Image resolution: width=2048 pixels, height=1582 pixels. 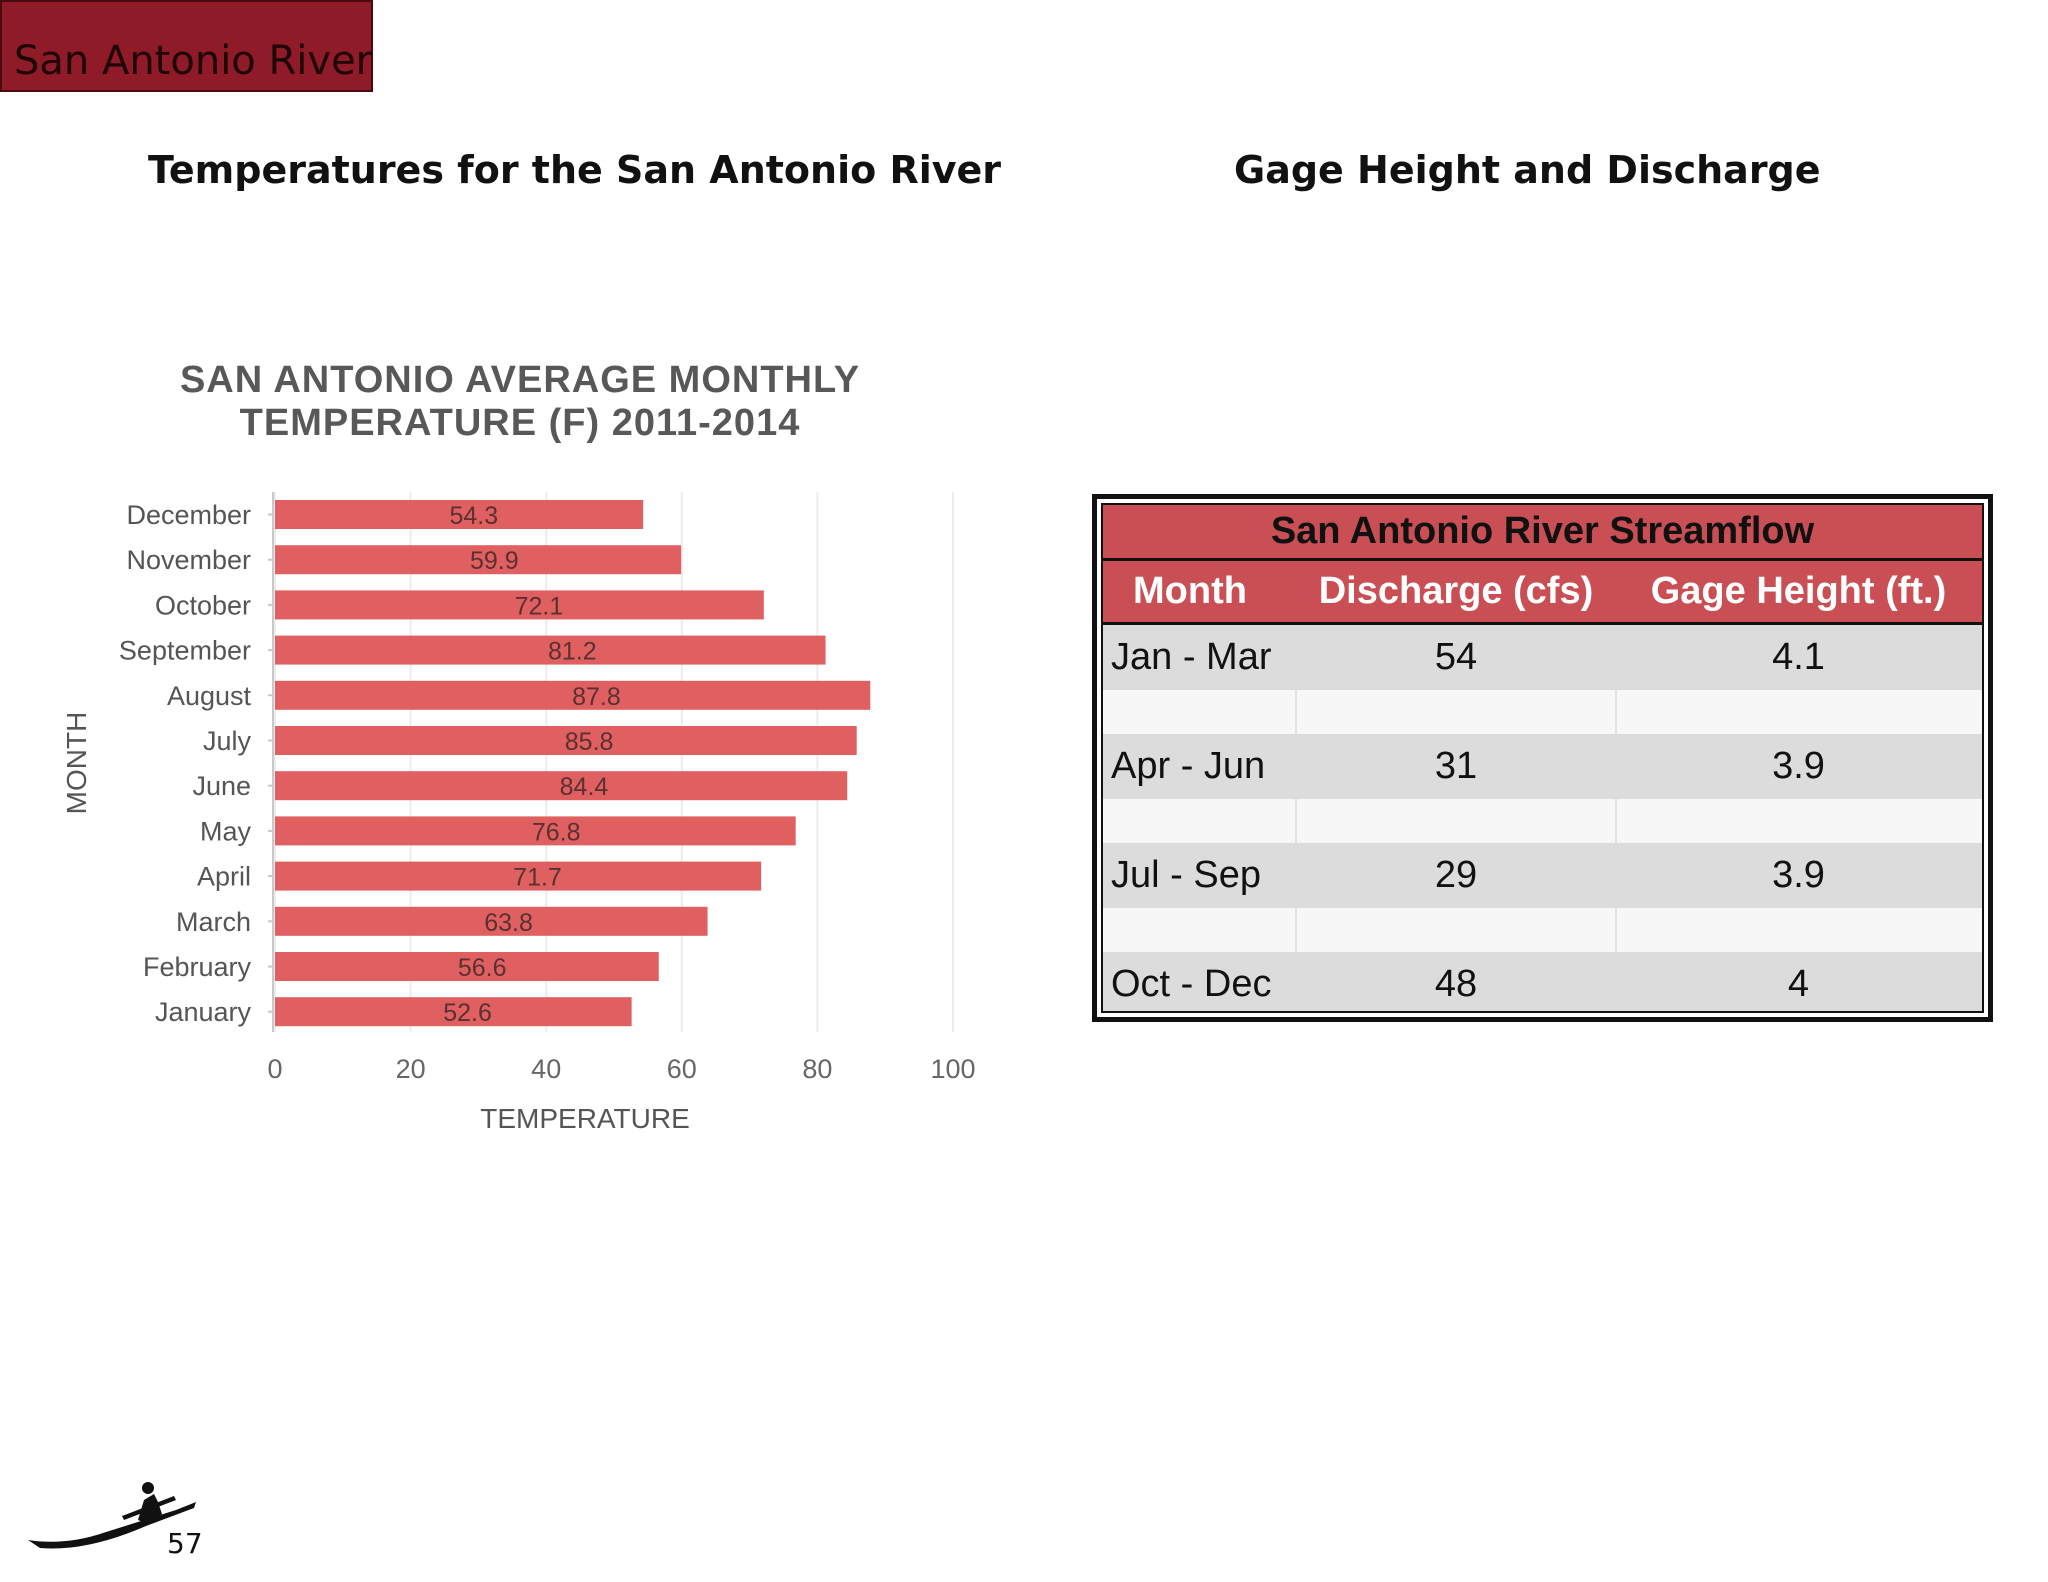 I want to click on table-row: Jan - Mar 54 4.1, so click(x=1542, y=657).